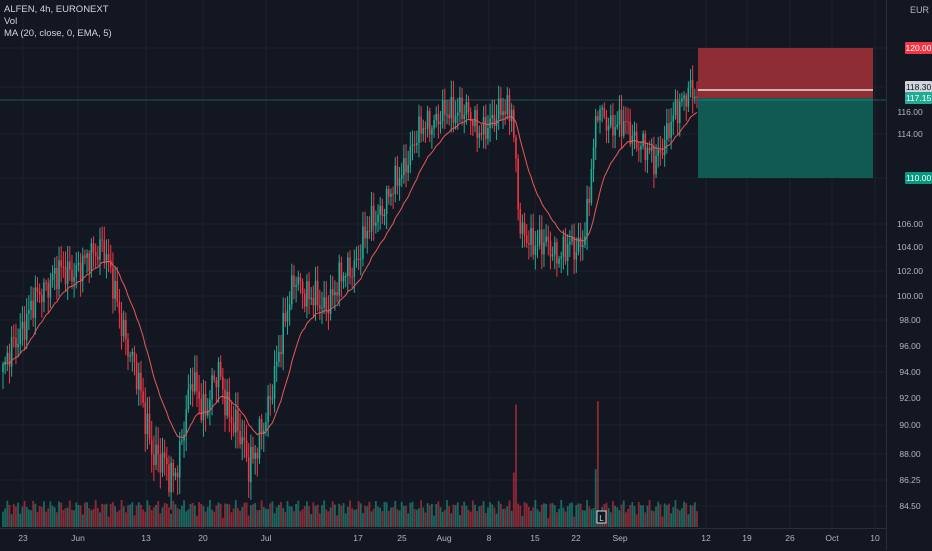  I want to click on time-tick-label: Oct, so click(832, 538).